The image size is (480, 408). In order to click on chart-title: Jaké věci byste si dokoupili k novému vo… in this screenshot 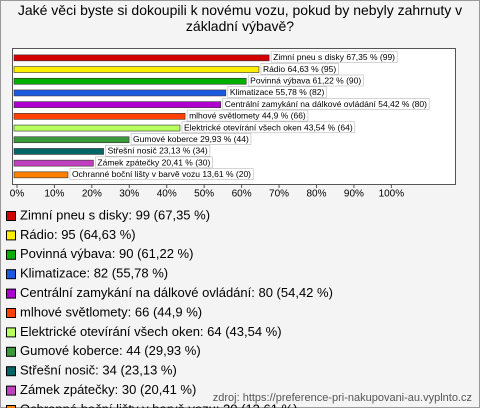, I will do `click(240, 18)`.